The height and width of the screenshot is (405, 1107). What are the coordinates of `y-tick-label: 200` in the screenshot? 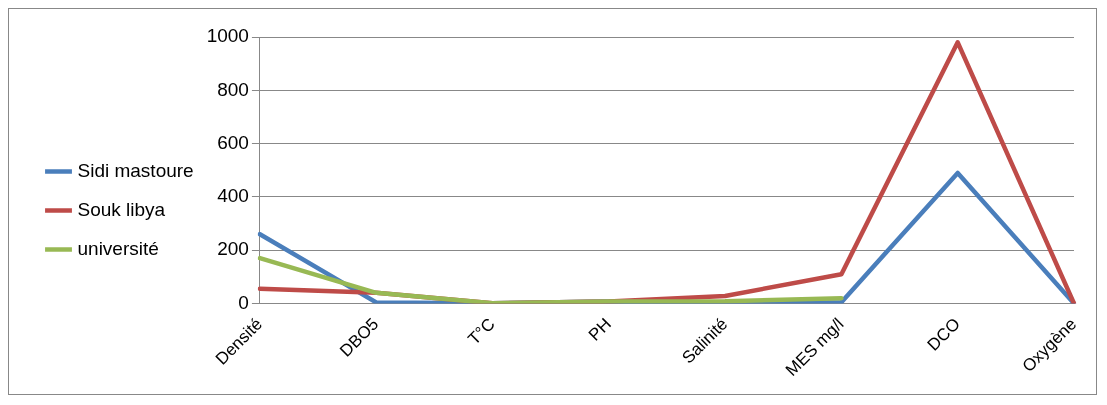 It's located at (233, 249).